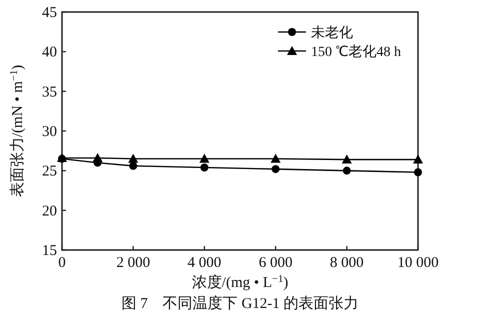 The width and height of the screenshot is (494, 324). What do you see at coordinates (240, 303) in the screenshot?
I see `caption: 图 7 不同温度下 G12-1 的表面张力` at bounding box center [240, 303].